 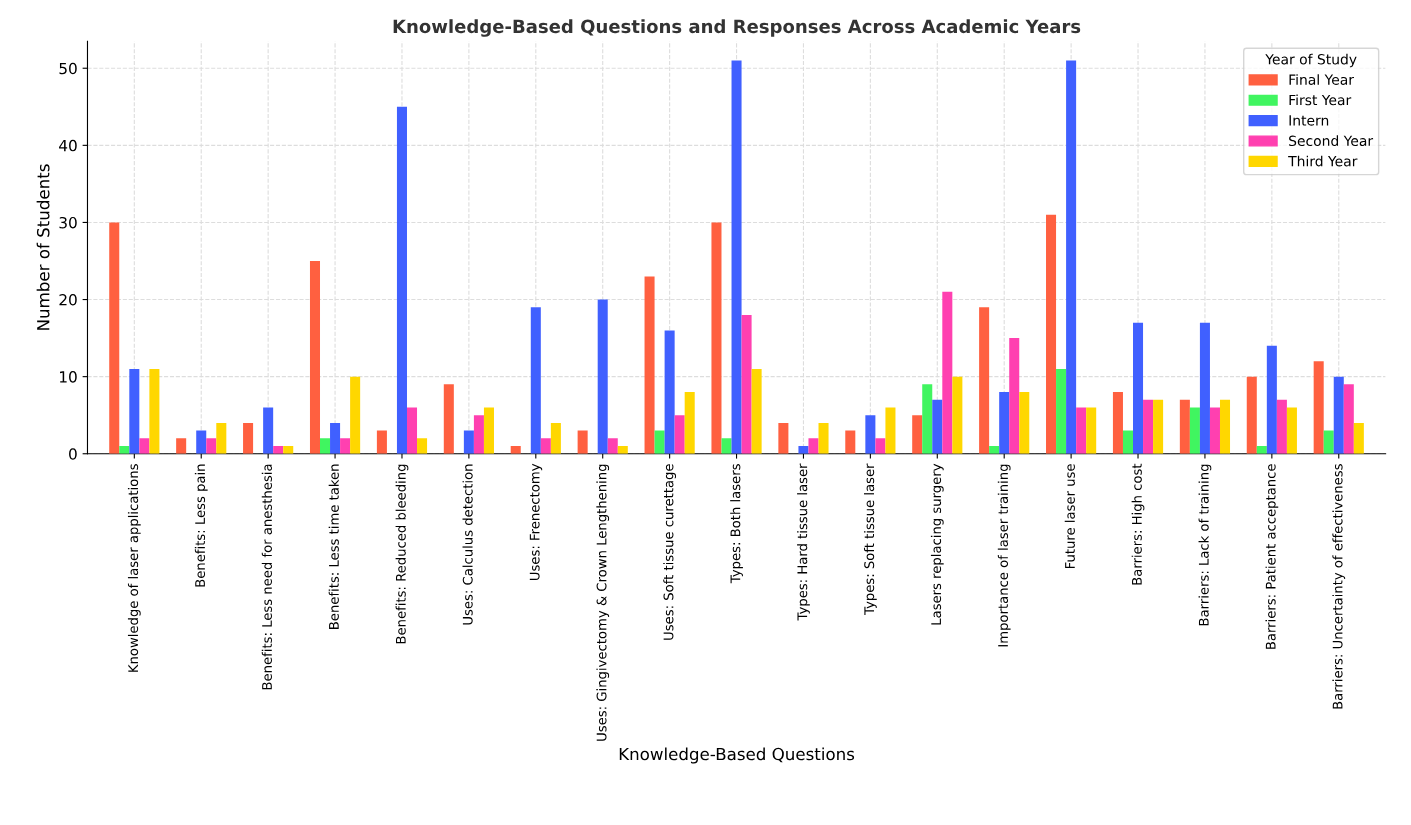 I want to click on x-tick-label: Barriers: Patient acceptance, so click(x=1272, y=556).